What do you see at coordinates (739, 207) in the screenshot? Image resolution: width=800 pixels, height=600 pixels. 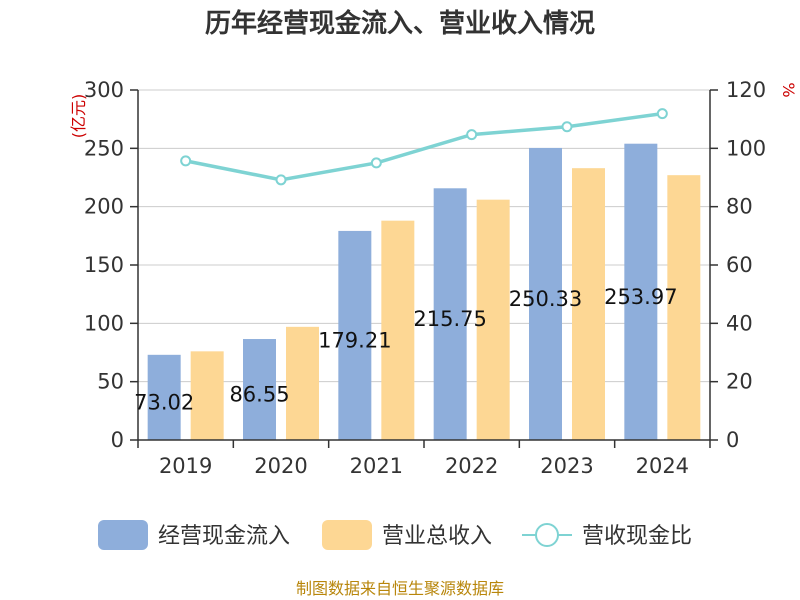 I see `right-tick-label: 80` at bounding box center [739, 207].